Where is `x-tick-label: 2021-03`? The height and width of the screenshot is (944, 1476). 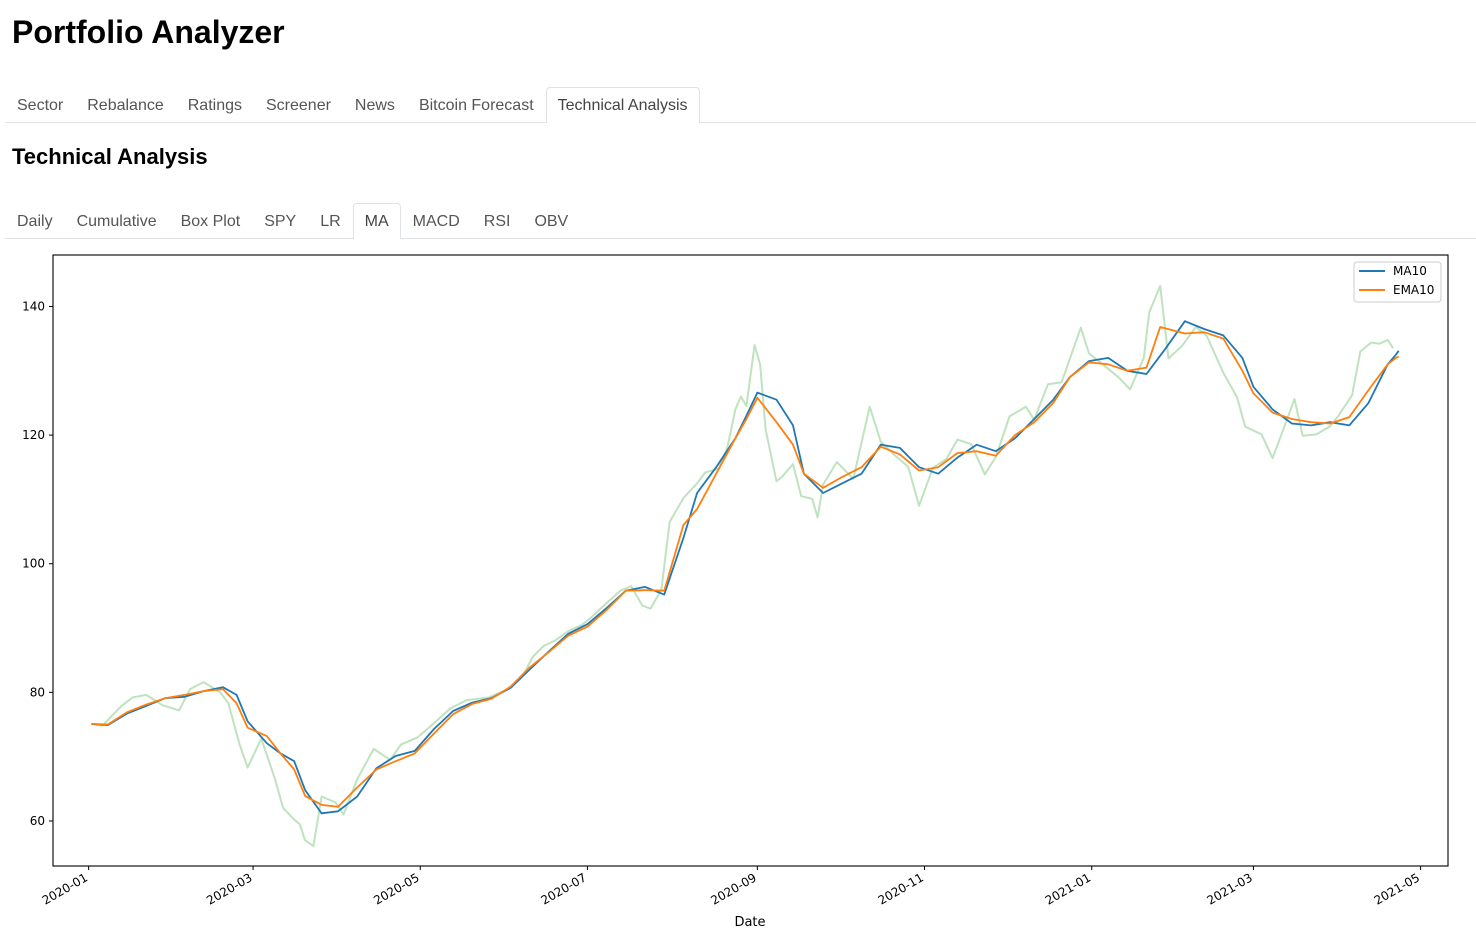 x-tick-label: 2021-03 is located at coordinates (1229, 888).